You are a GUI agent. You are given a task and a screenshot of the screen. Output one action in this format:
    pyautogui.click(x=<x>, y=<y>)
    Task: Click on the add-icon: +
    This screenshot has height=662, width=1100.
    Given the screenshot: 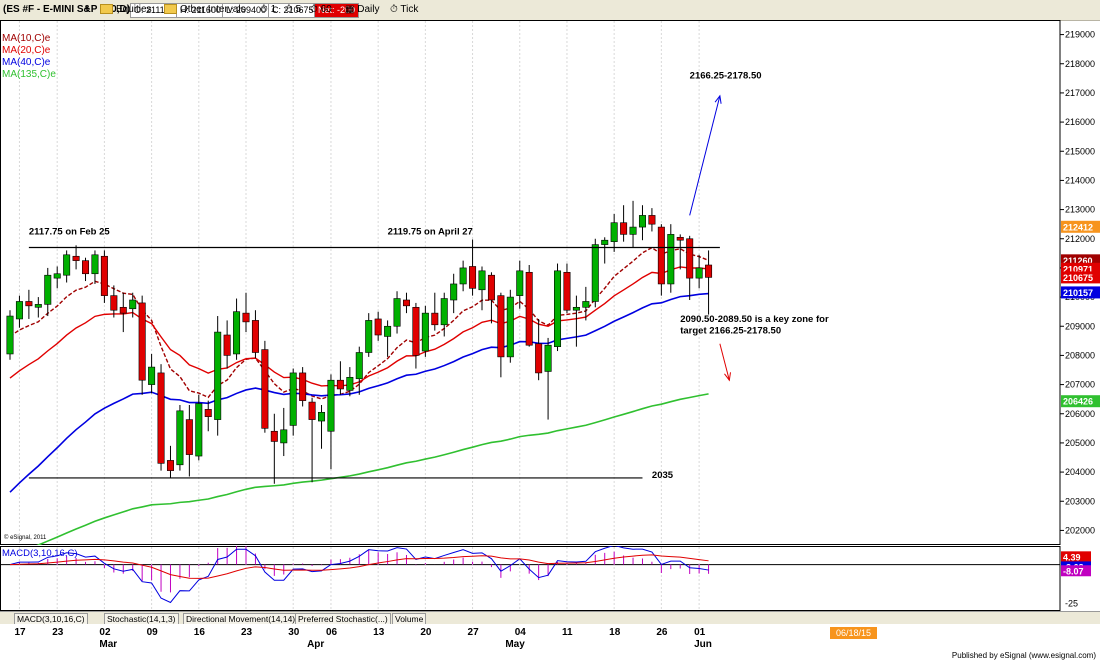 What is the action you would take?
    pyautogui.click(x=87, y=9)
    